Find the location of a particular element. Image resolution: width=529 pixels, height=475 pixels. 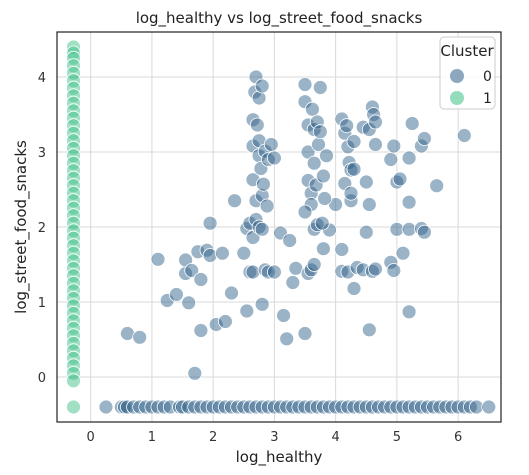

x-tick-label: 5 is located at coordinates (397, 437).